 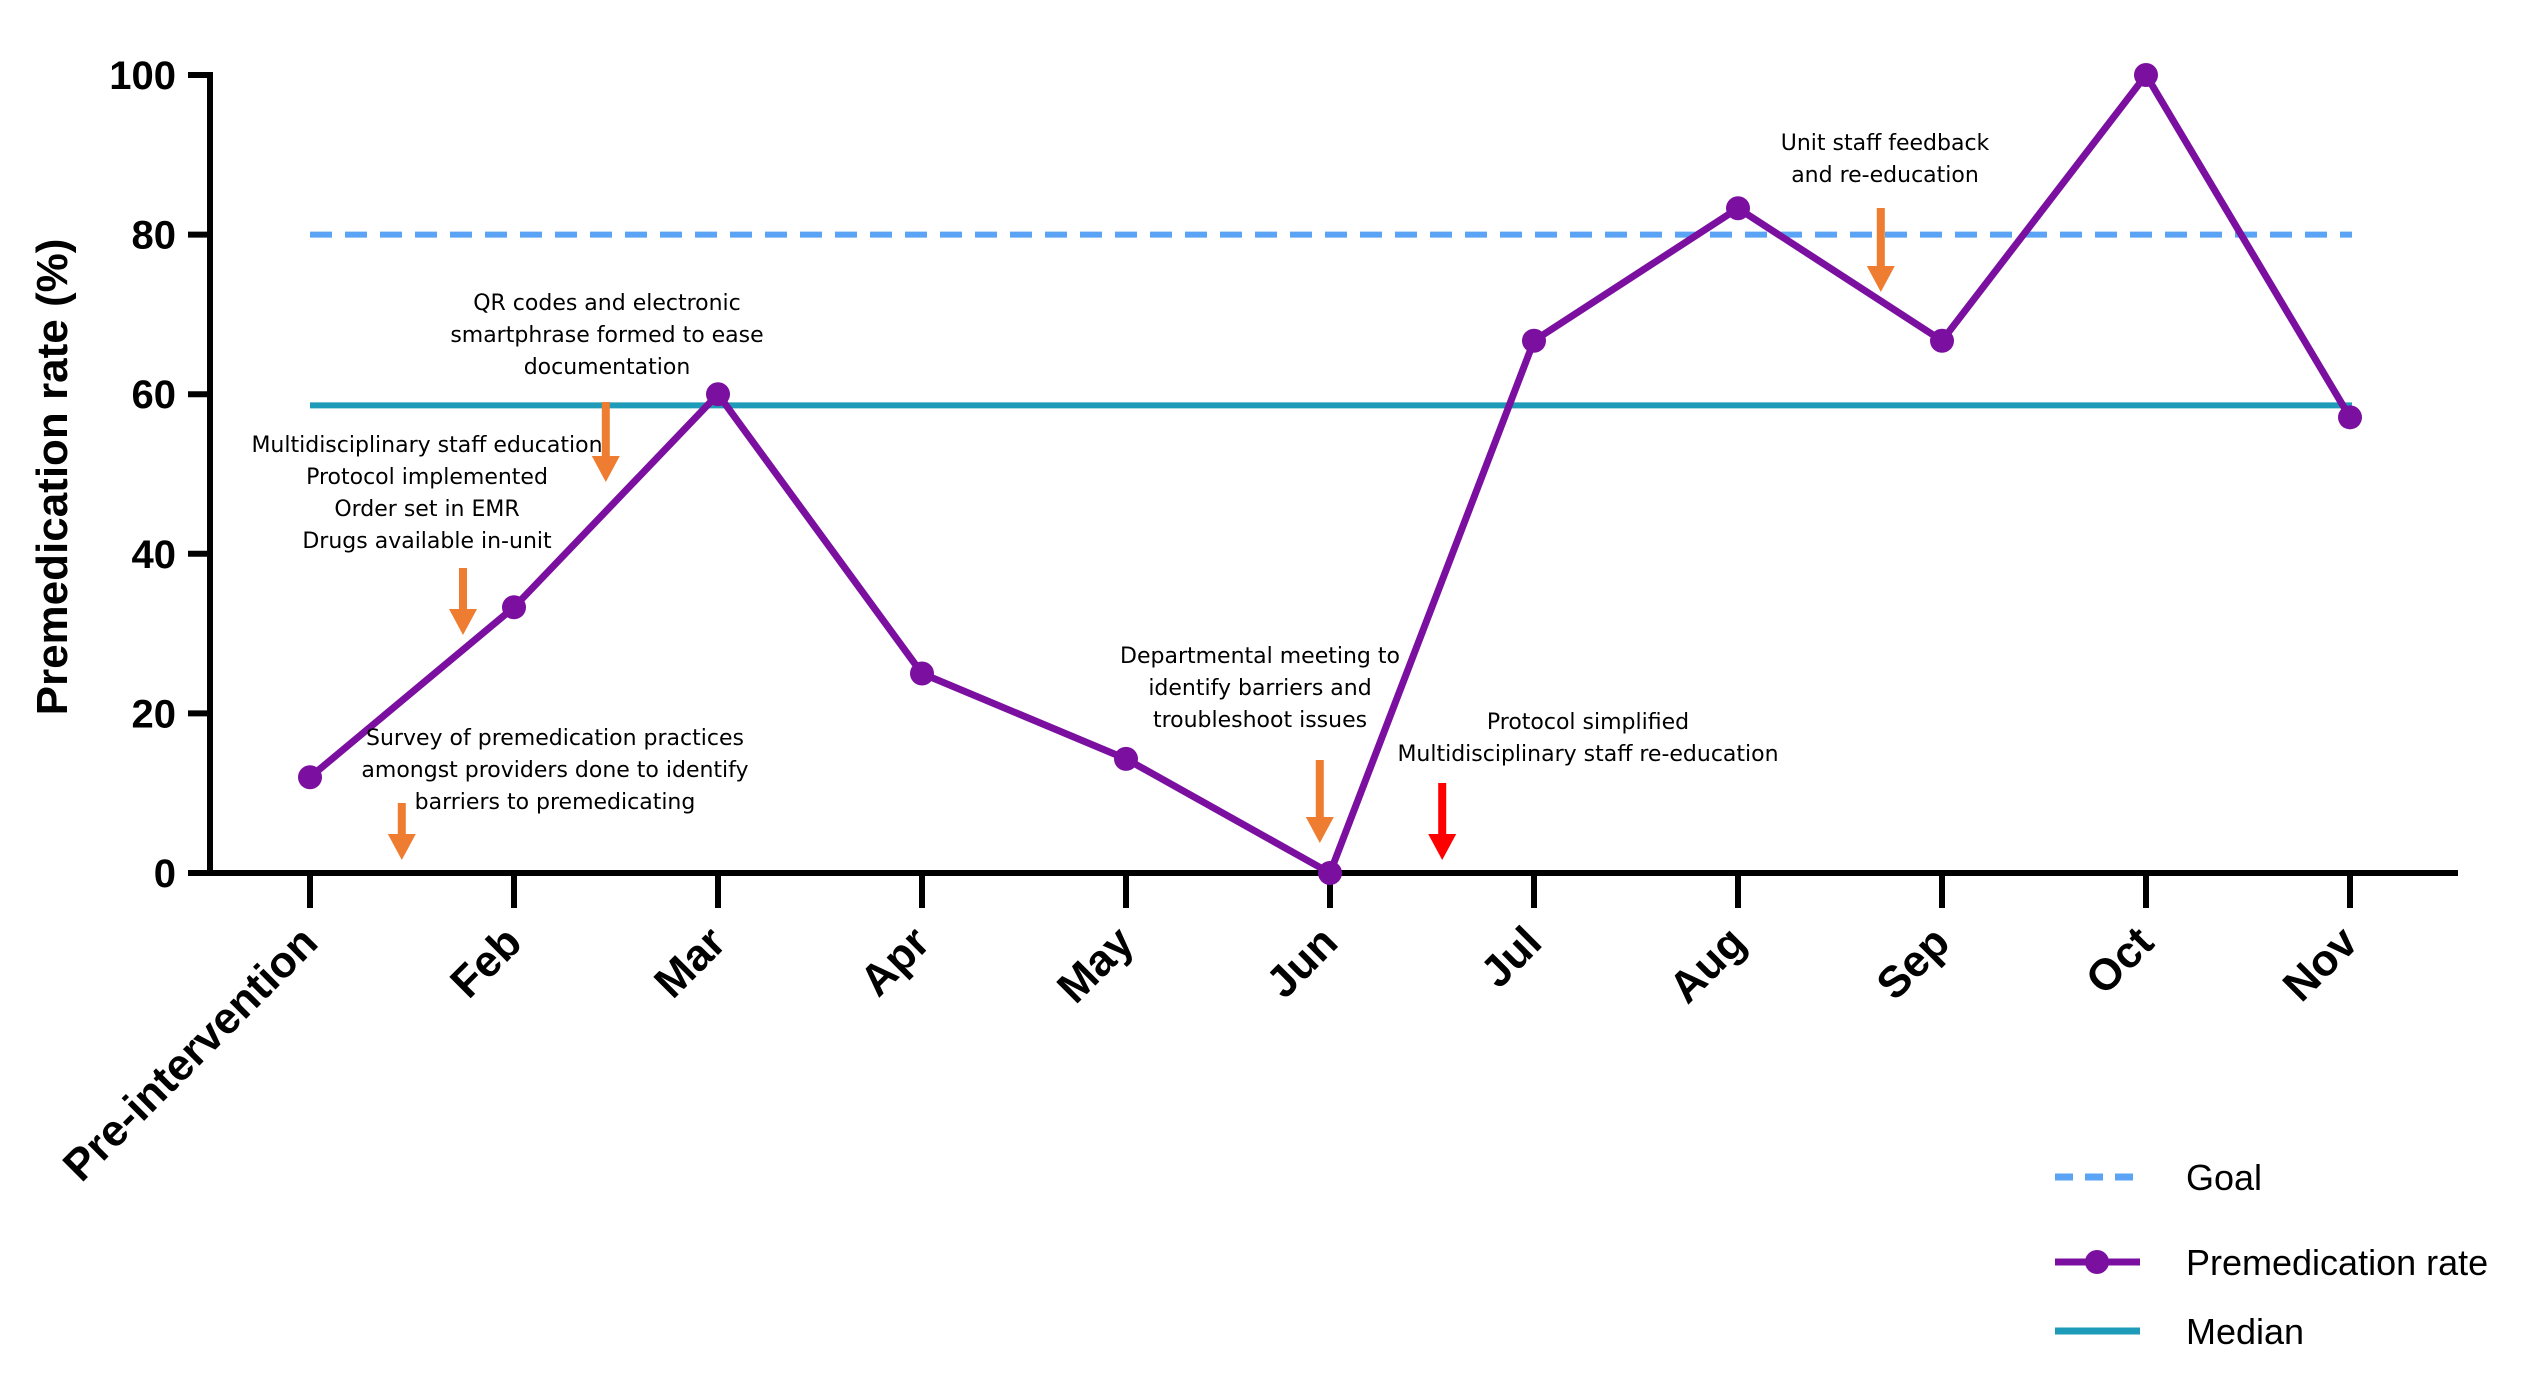 What do you see at coordinates (606, 335) in the screenshot?
I see `annotation-text: smartphrase formed to ease` at bounding box center [606, 335].